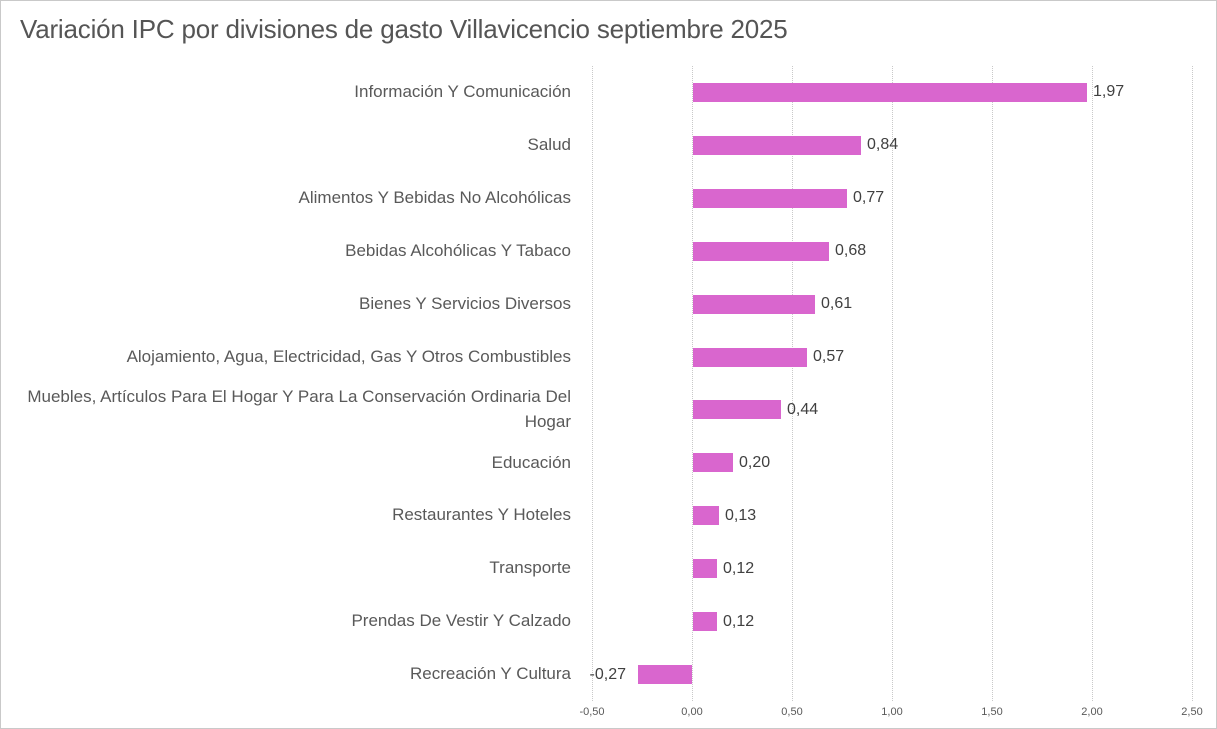 The width and height of the screenshot is (1217, 729). What do you see at coordinates (837, 304) in the screenshot?
I see `bar-value-label: 0,61` at bounding box center [837, 304].